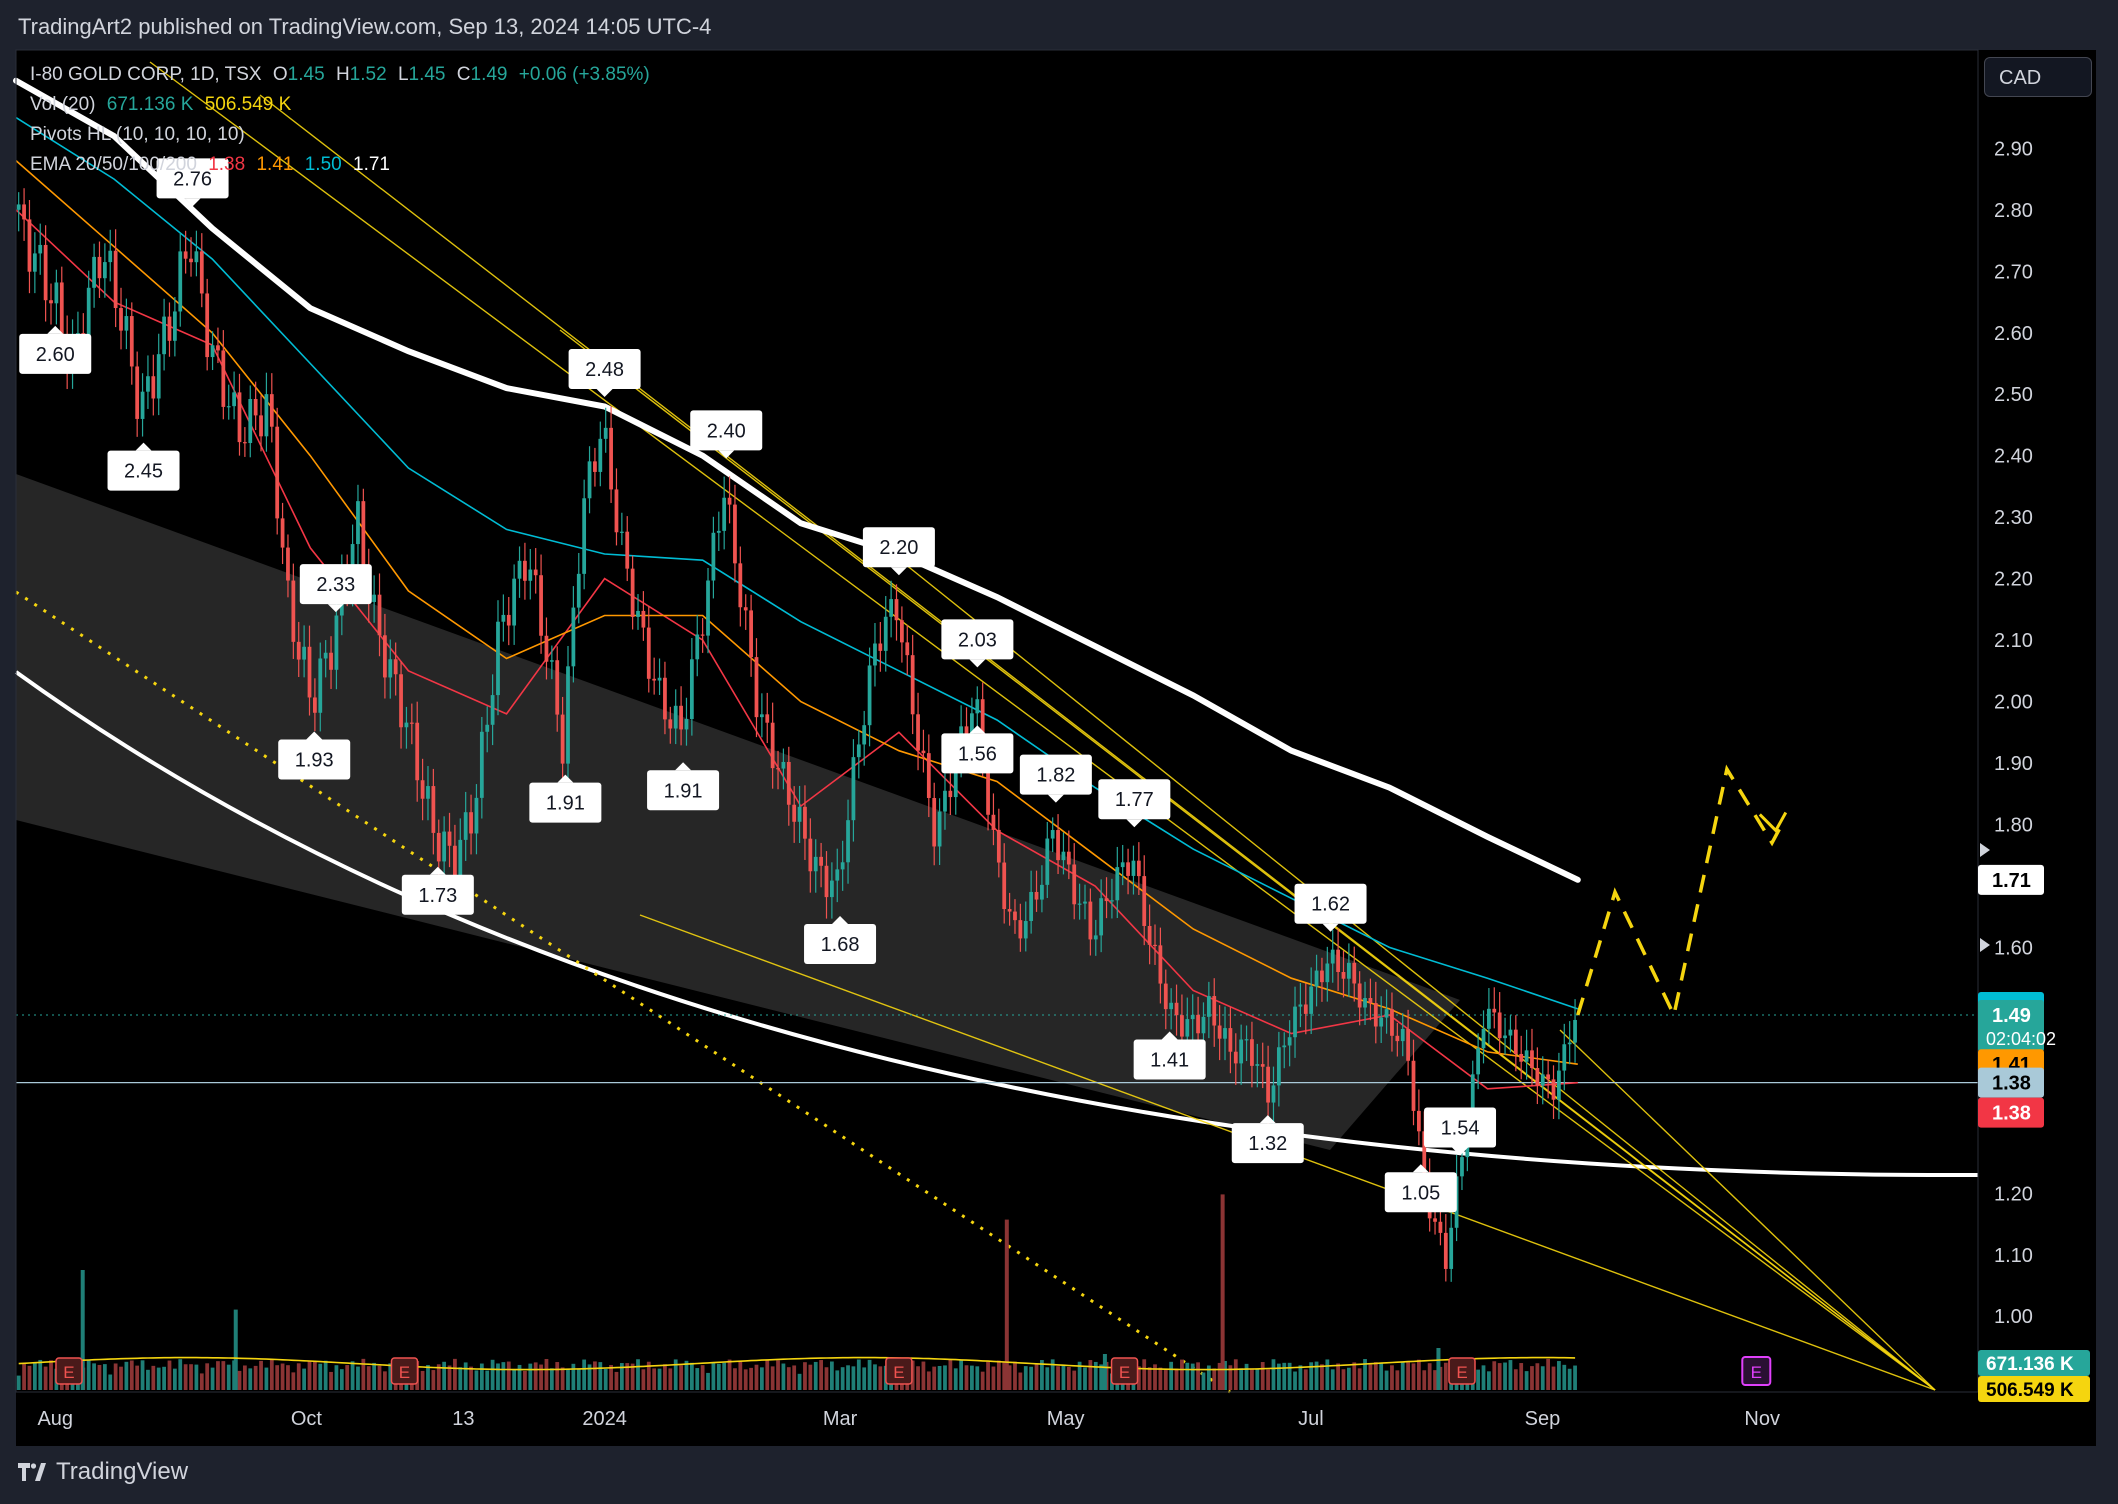  I want to click on volume-spike, so click(1438, 1369).